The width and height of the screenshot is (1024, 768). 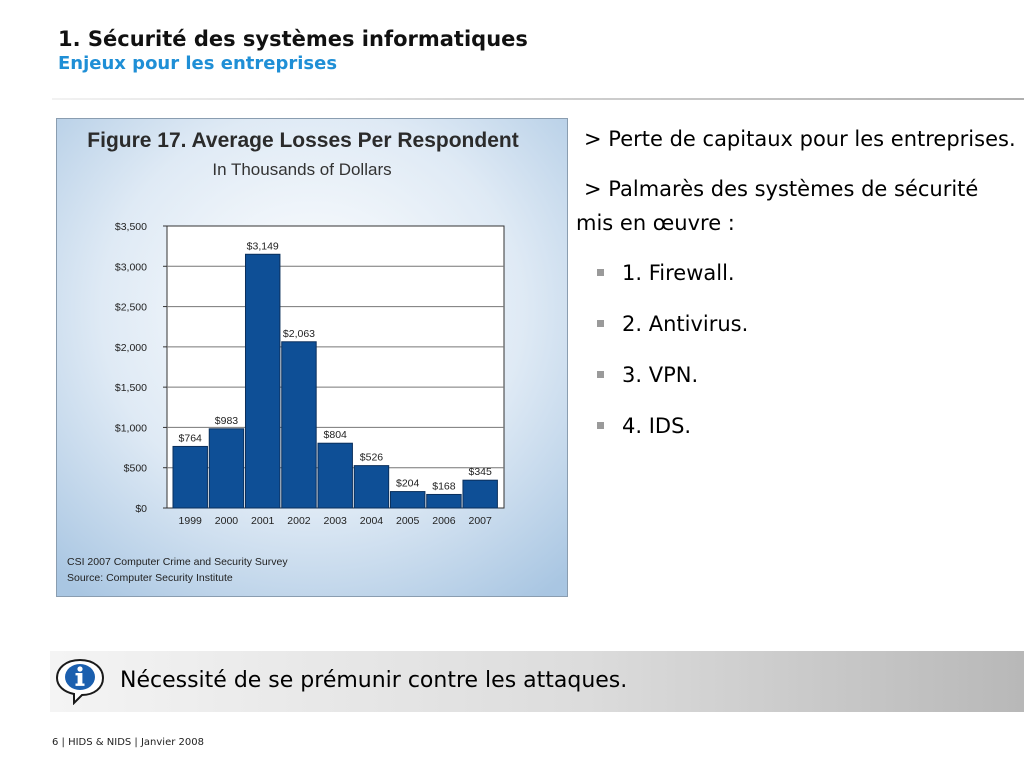 I want to click on data-label: $168, so click(x=444, y=486).